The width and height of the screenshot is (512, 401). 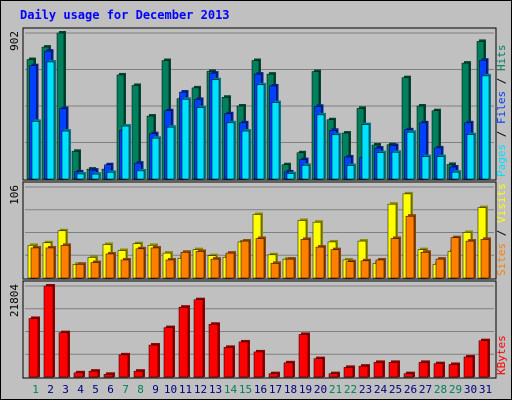 What do you see at coordinates (260, 389) in the screenshot?
I see `x-tick-label-day-16: 16` at bounding box center [260, 389].